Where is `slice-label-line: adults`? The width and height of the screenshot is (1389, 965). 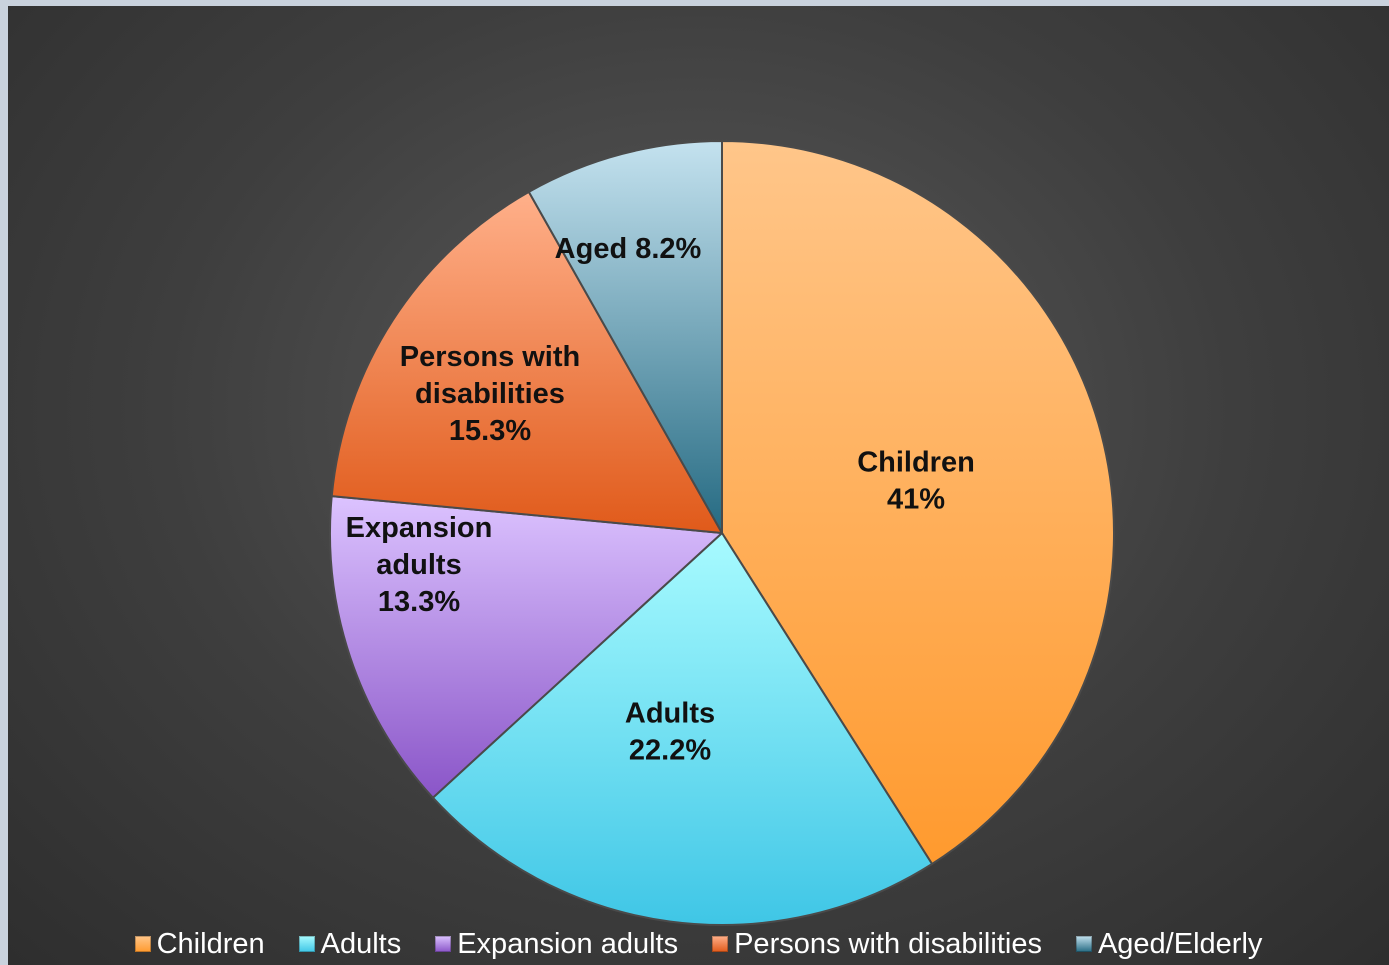
slice-label-line: adults is located at coordinates (418, 565).